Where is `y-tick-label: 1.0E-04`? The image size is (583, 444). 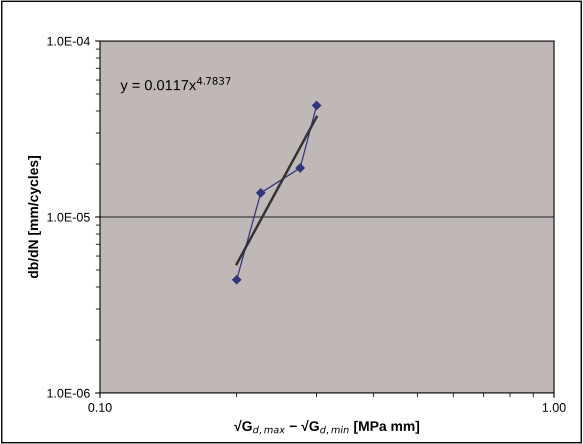 y-tick-label: 1.0E-04 is located at coordinates (68, 41).